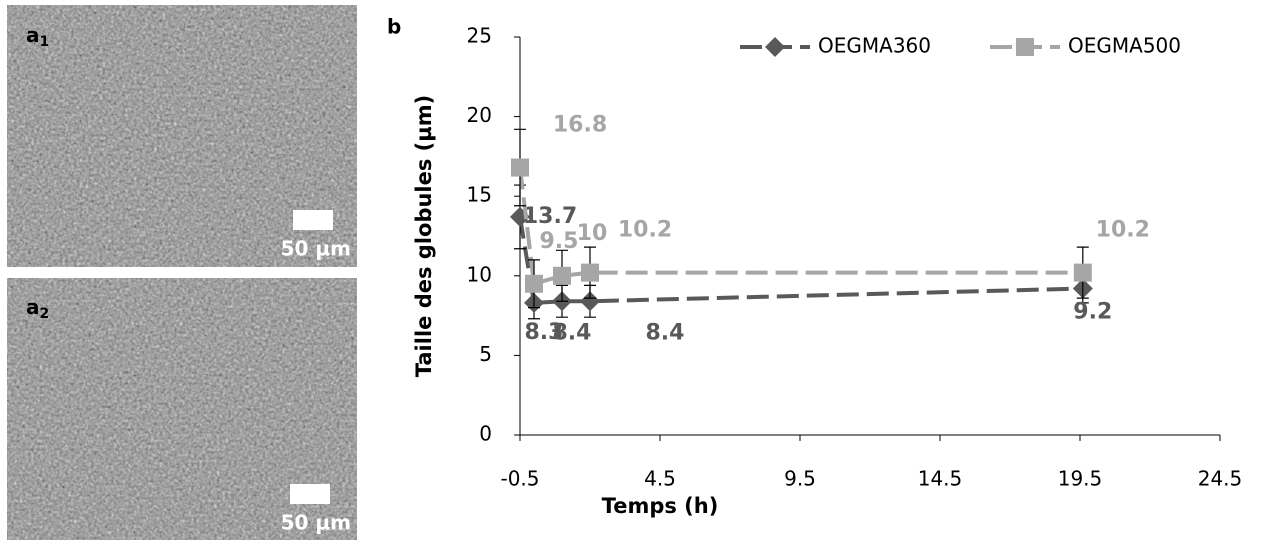  What do you see at coordinates (800, 479) in the screenshot?
I see `x-tick-label: 9.5` at bounding box center [800, 479].